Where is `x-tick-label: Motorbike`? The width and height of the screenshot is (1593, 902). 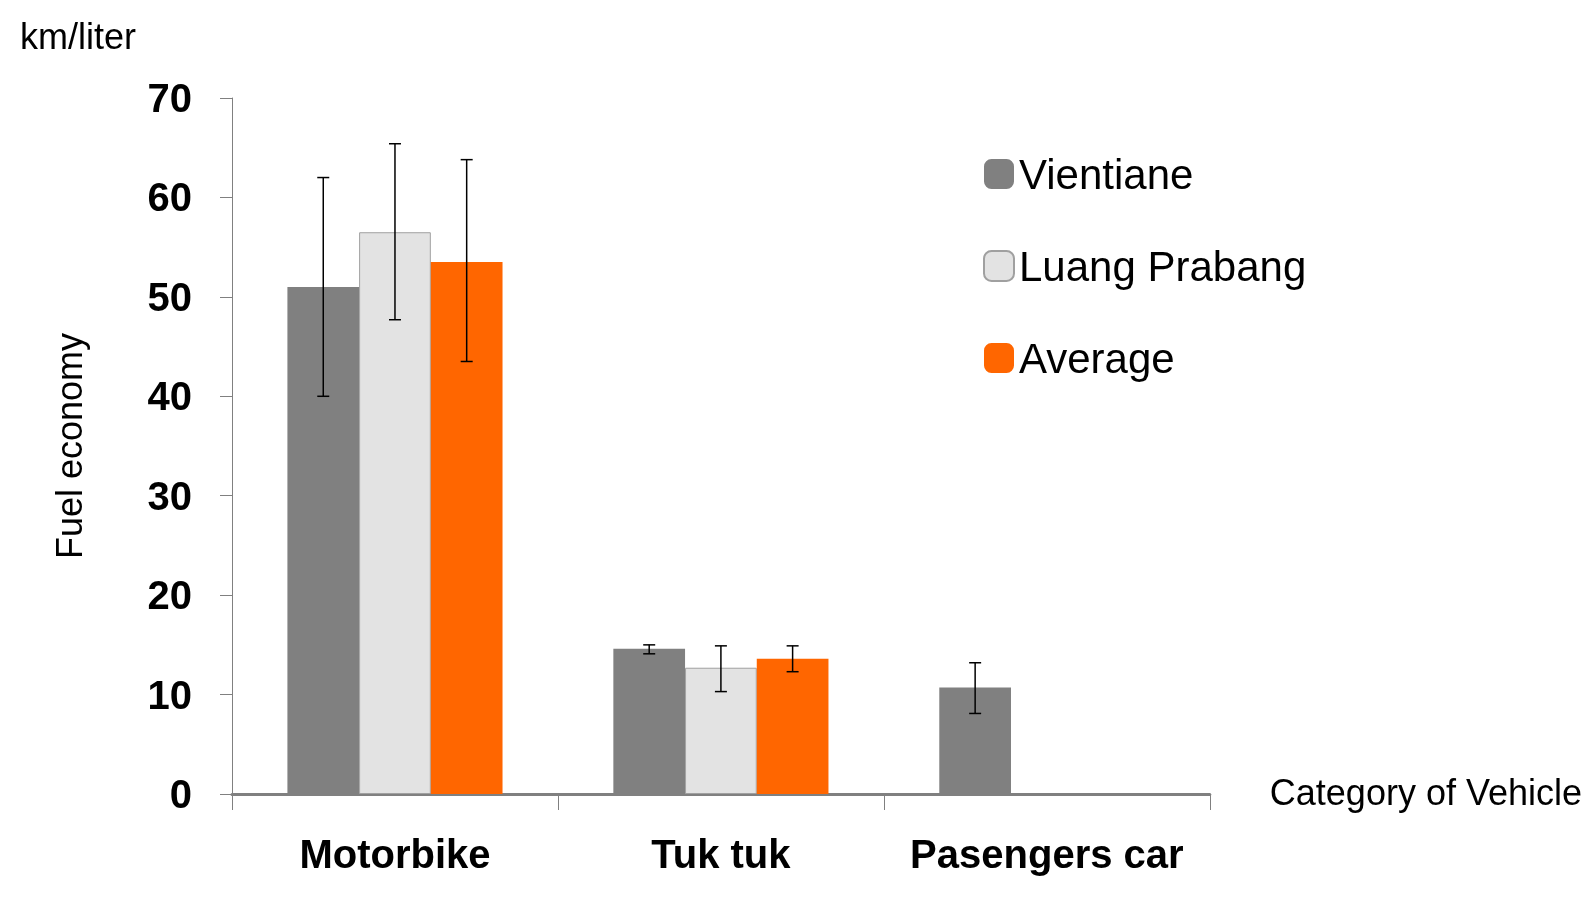 x-tick-label: Motorbike is located at coordinates (395, 854).